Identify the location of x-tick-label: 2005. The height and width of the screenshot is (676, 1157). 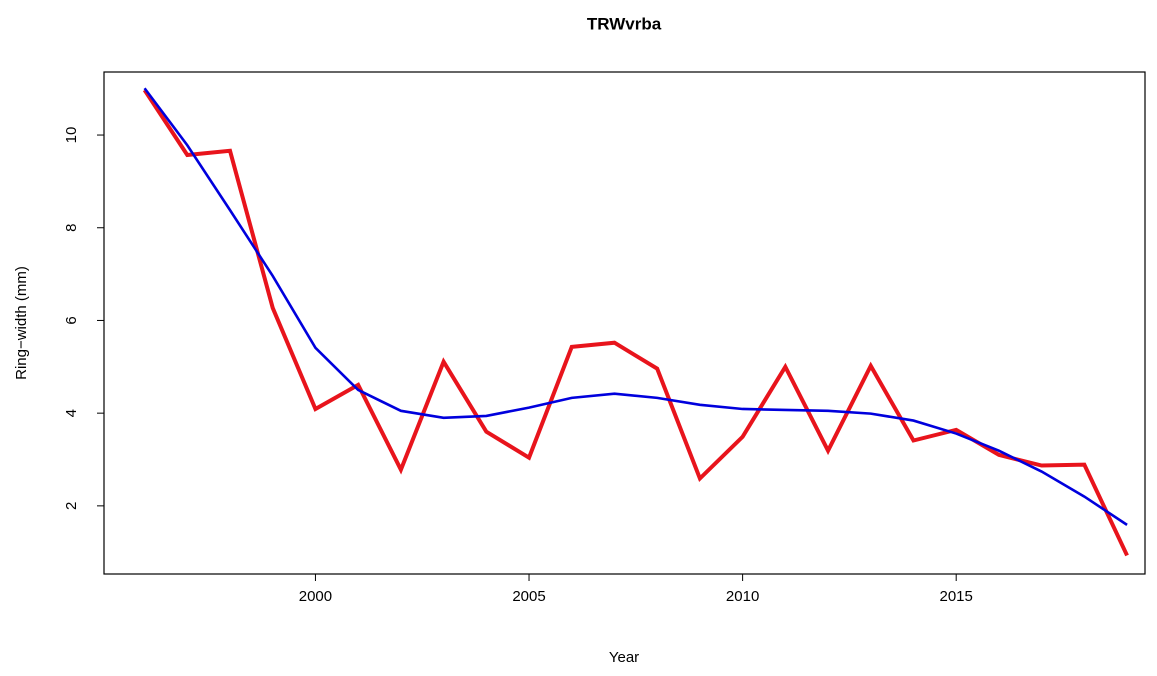
(528, 596).